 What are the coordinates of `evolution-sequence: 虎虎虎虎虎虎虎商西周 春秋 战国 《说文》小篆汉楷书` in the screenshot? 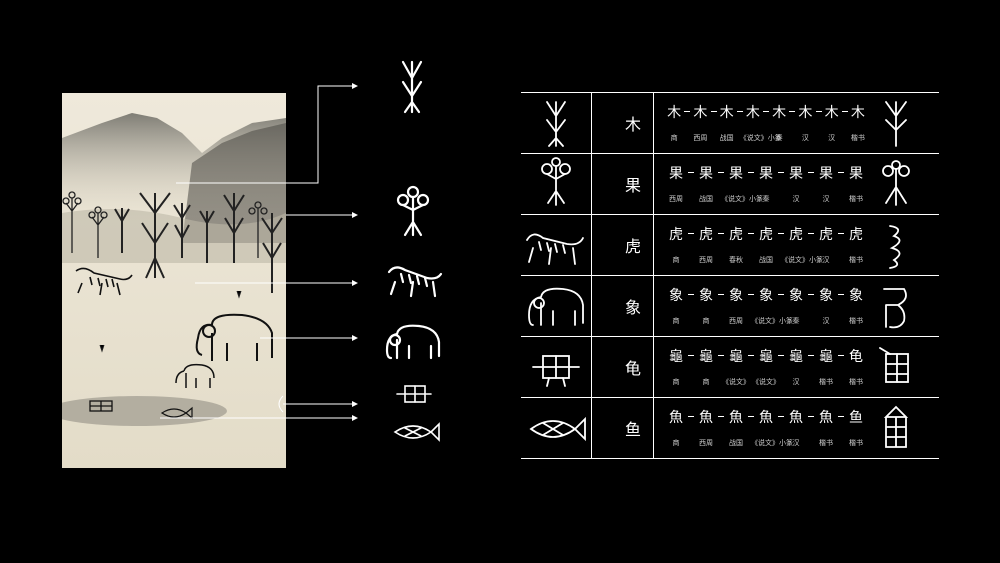 It's located at (771, 248).